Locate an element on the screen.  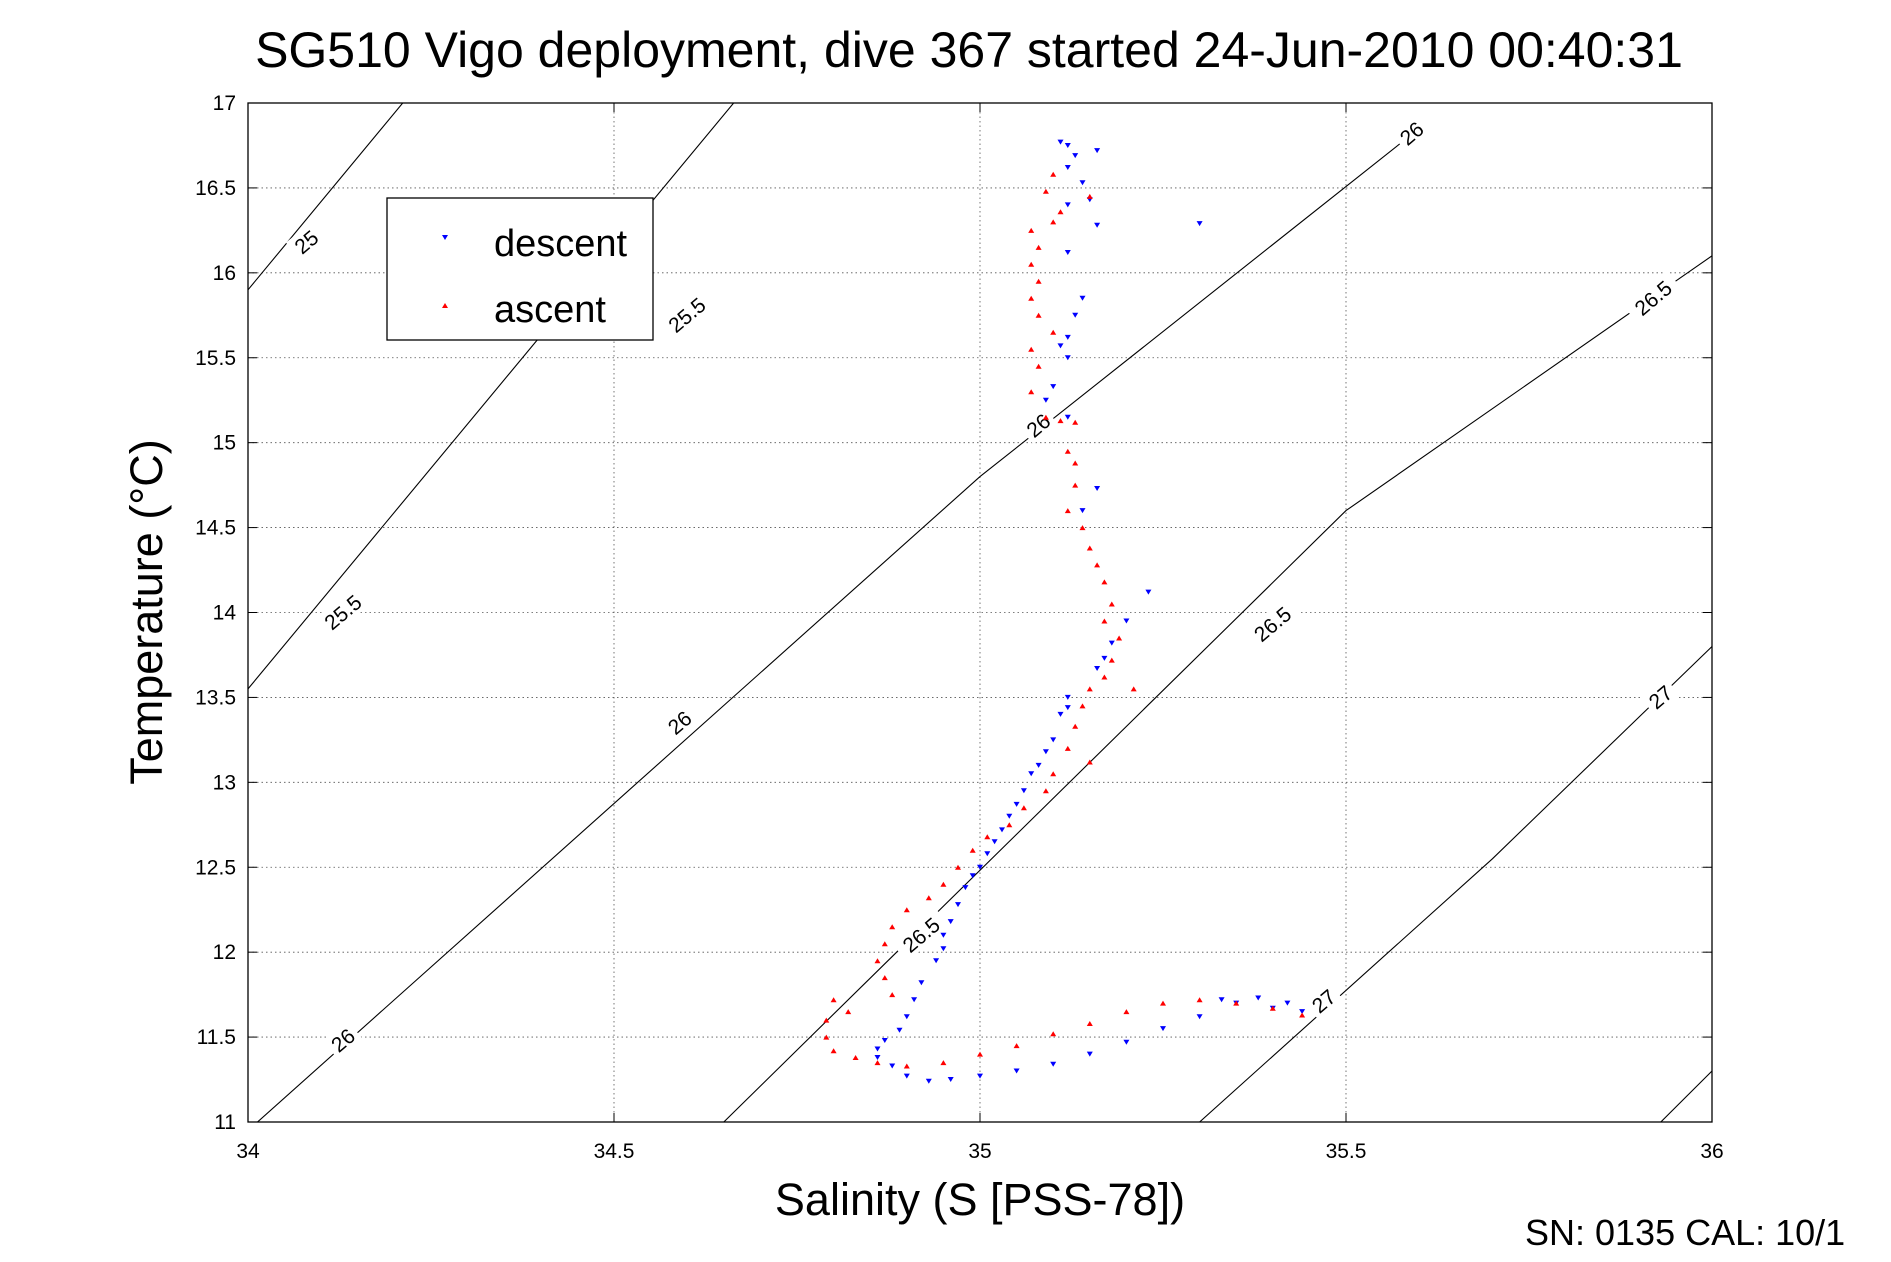
contour-label: 26 is located at coordinates (679, 722).